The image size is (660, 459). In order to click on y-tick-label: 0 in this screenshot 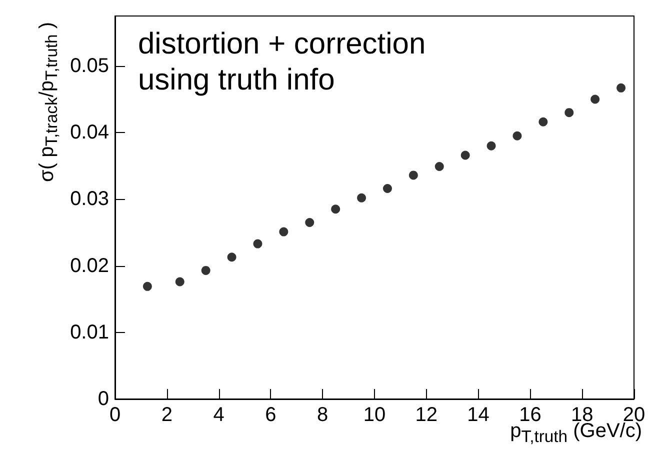, I will do `click(103, 399)`.